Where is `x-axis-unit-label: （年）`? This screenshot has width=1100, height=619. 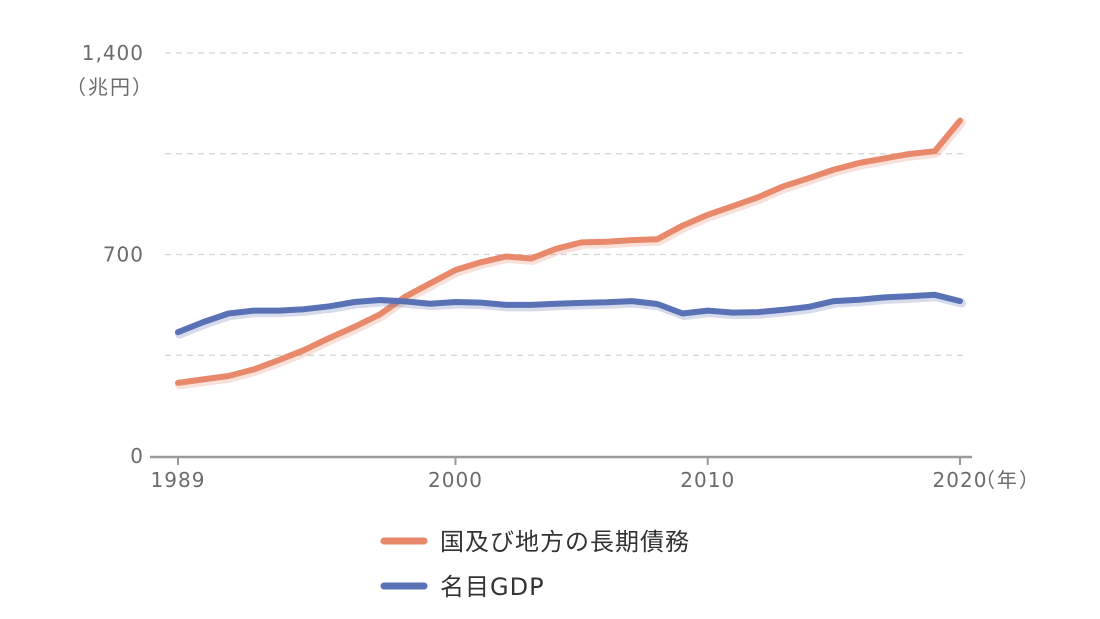 x-axis-unit-label: （年） is located at coordinates (1008, 480).